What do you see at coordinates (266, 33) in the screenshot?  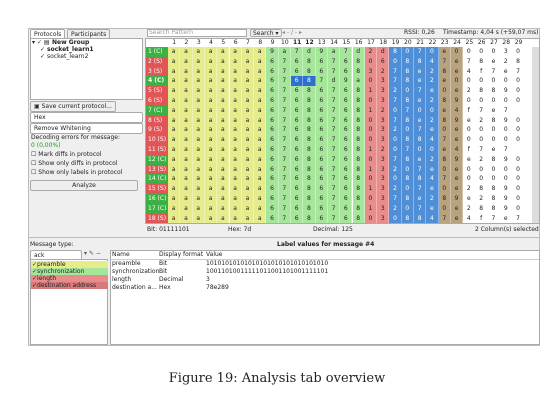 I see `search-button: Search ▾` at bounding box center [266, 33].